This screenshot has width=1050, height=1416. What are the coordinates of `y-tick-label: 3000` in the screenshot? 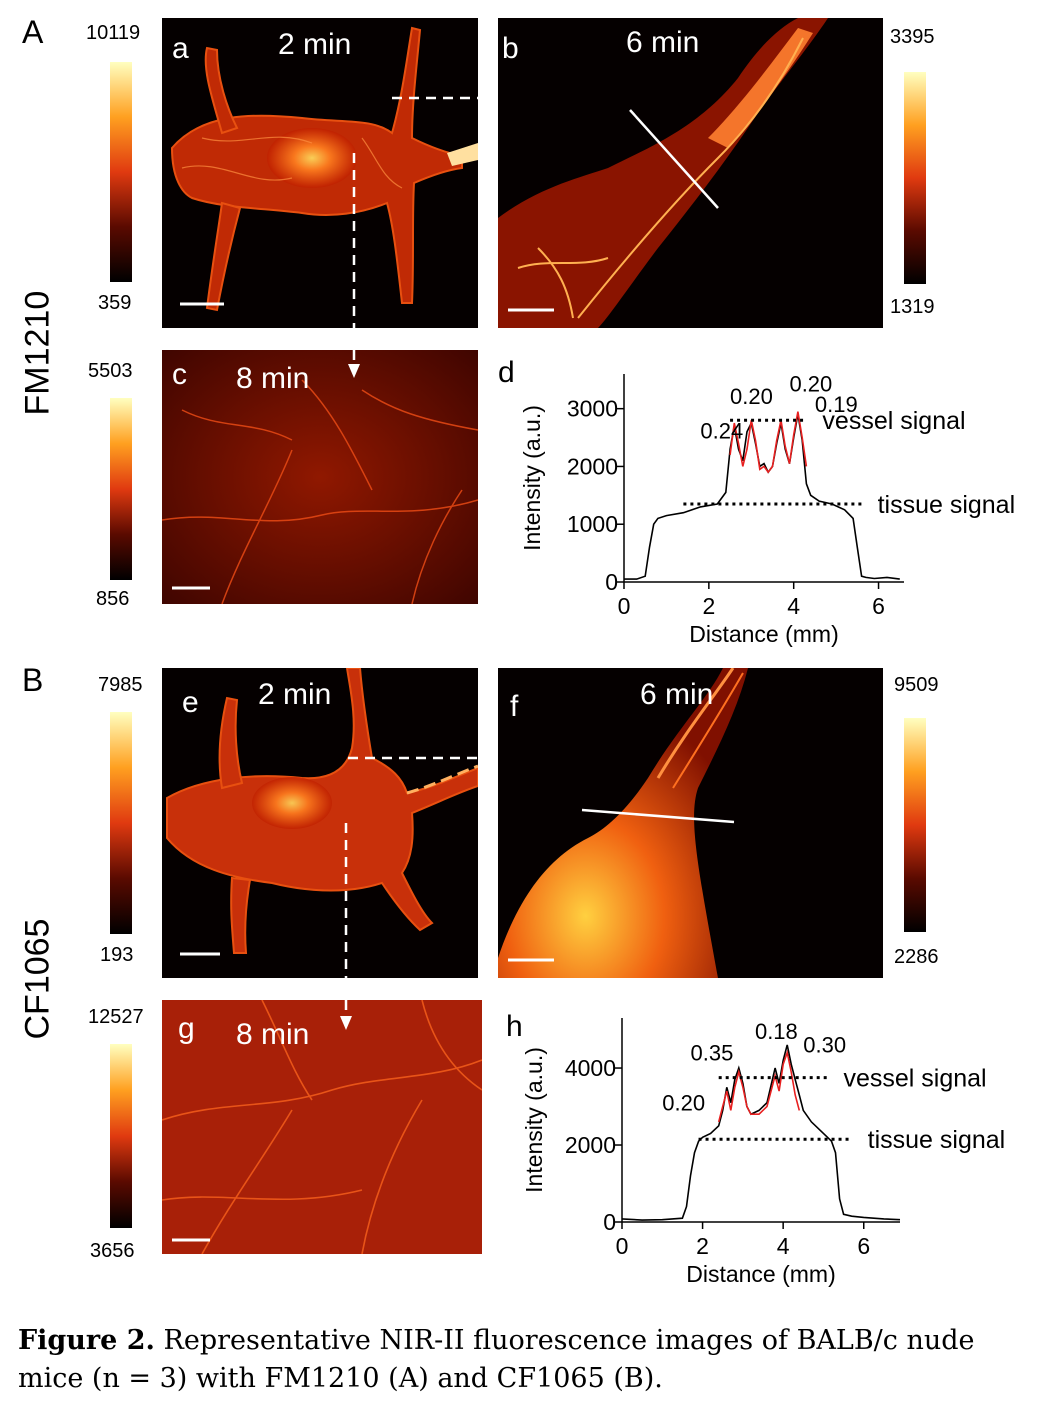 It's located at (592, 409).